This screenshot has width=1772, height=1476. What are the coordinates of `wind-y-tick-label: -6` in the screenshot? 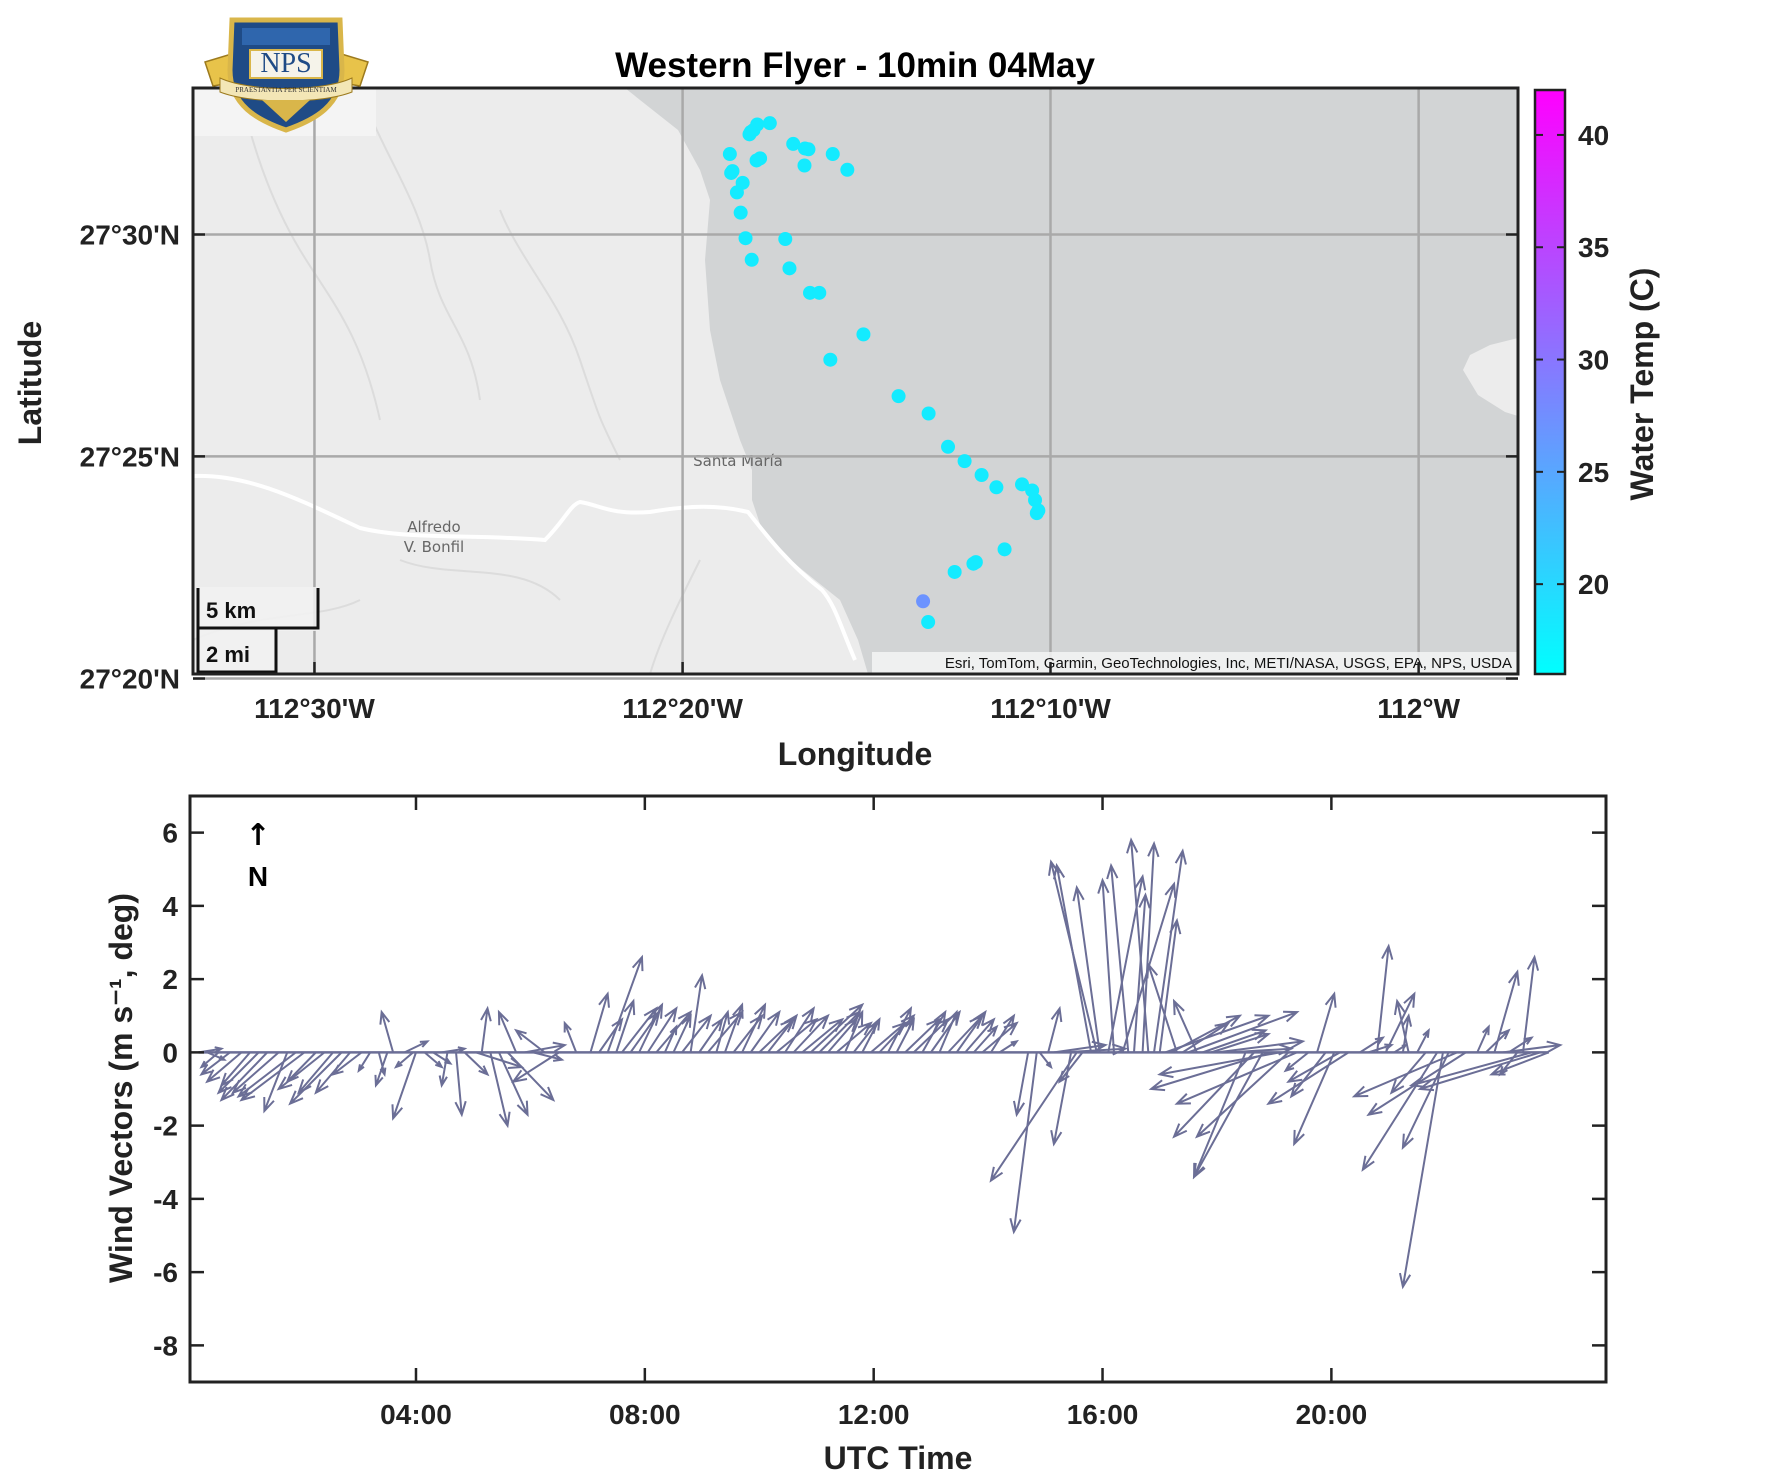 It's located at (165, 1272).